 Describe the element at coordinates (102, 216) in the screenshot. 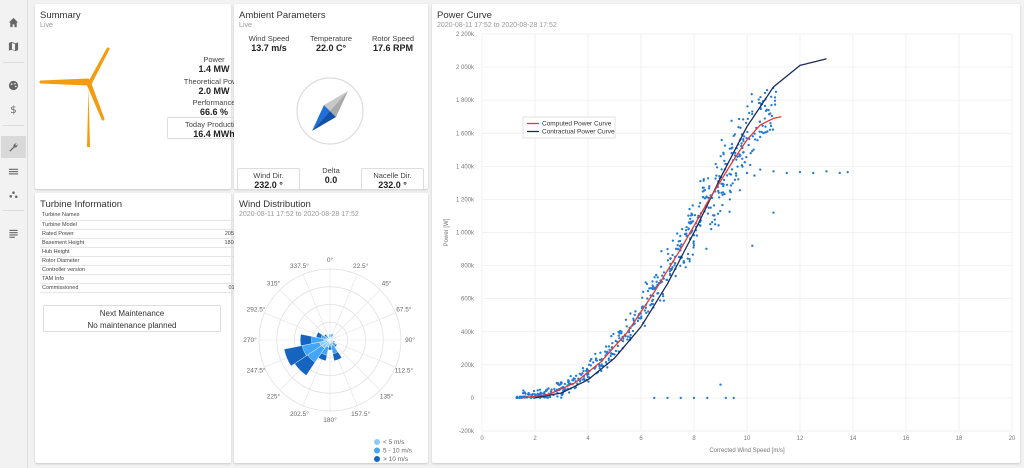

I see `turbine-info-key: Turbine Names` at that location.